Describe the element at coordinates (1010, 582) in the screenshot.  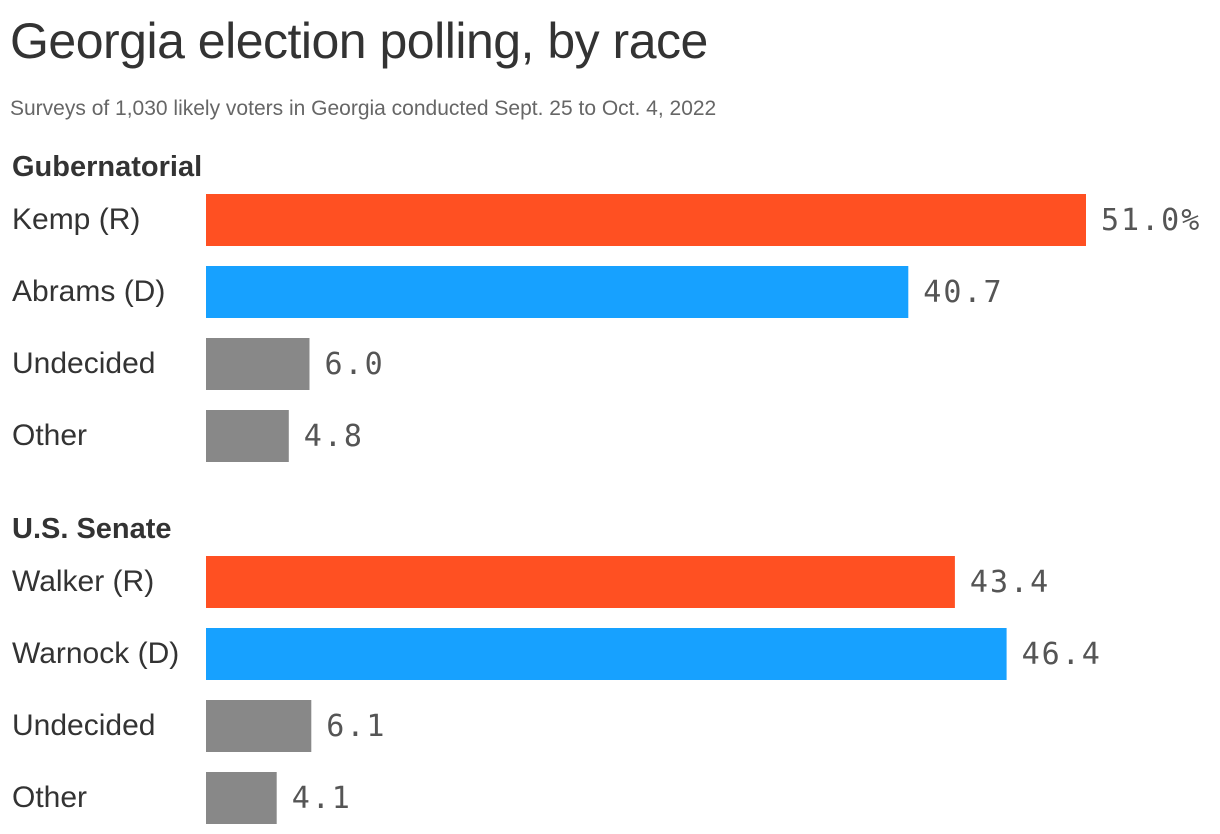
I see `value-label: 43.4` at that location.